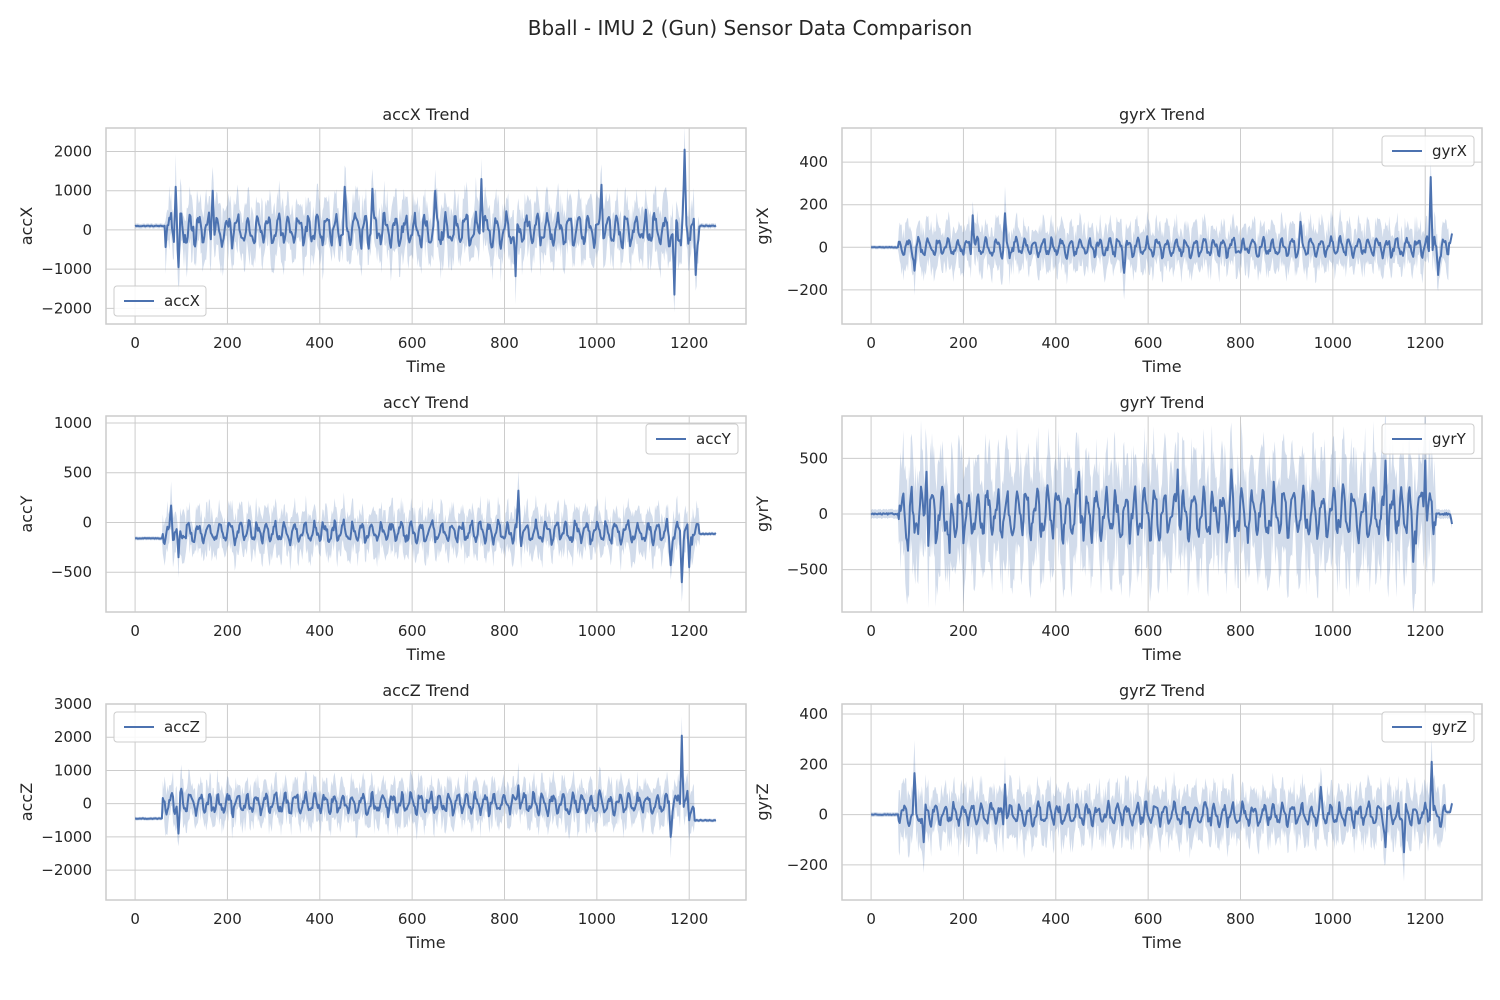  Describe the element at coordinates (762, 225) in the screenshot. I see `y-axis-label: gyrX` at that location.